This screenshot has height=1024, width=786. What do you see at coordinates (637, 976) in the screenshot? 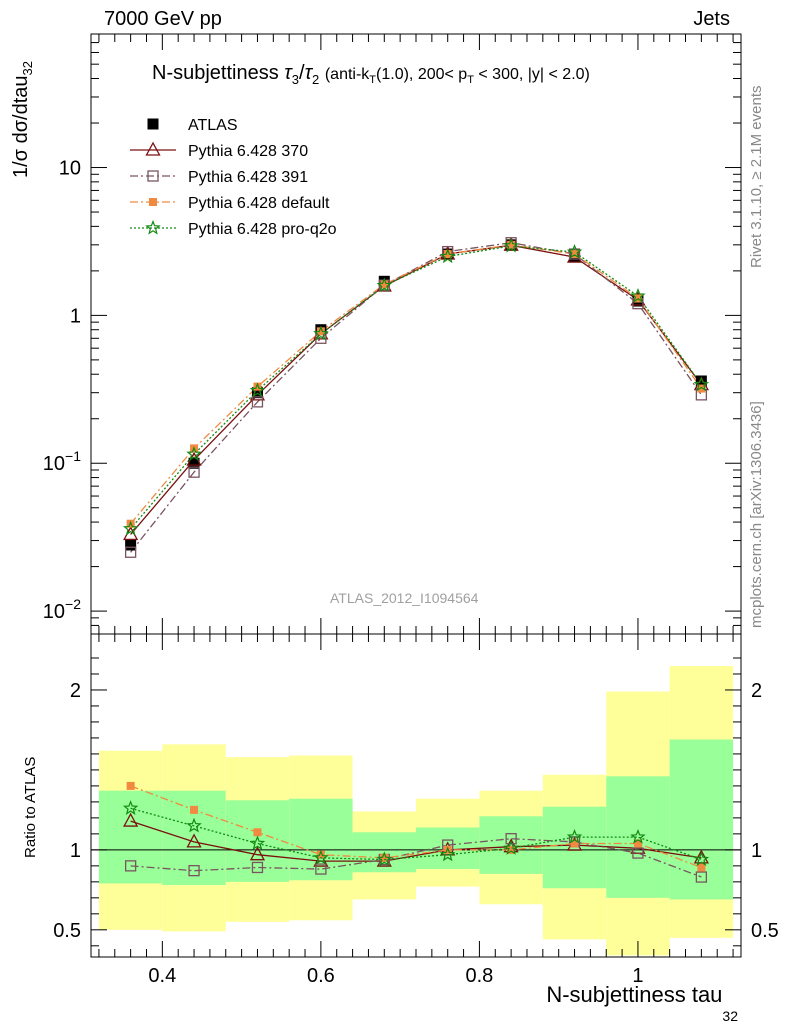
I see `x-tick-label: 1` at bounding box center [637, 976].